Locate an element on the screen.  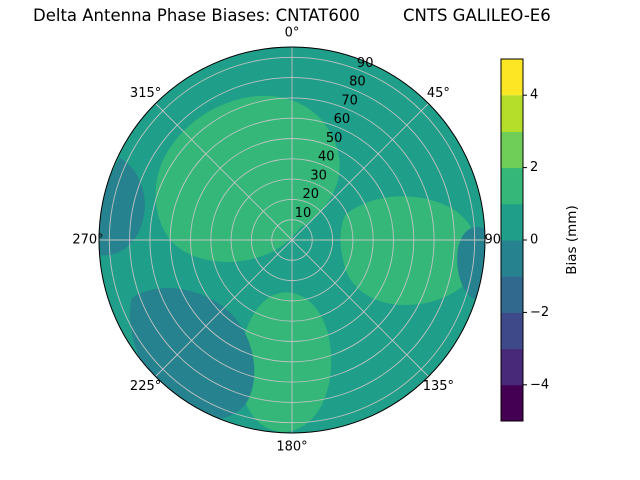
radial-tick-label: 60 is located at coordinates (342, 119).